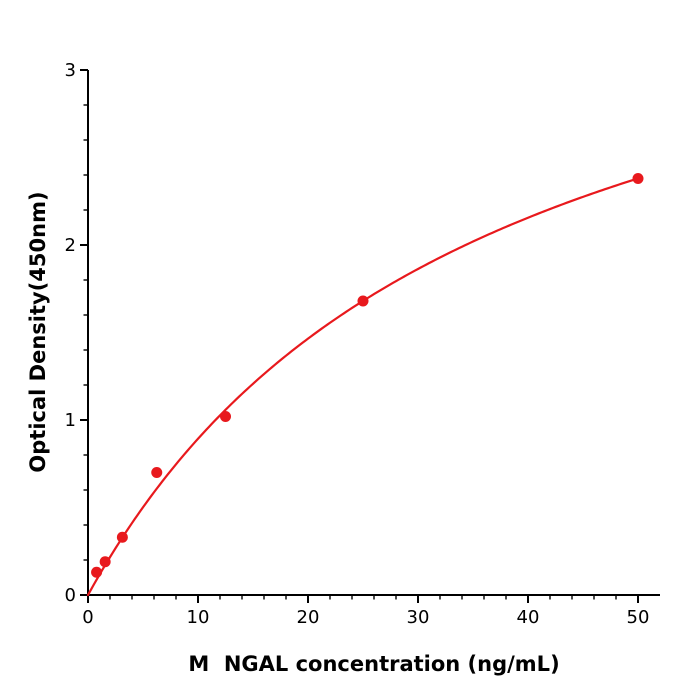 The image size is (700, 700). What do you see at coordinates (308, 617) in the screenshot?
I see `x-tick-label: 20` at bounding box center [308, 617].